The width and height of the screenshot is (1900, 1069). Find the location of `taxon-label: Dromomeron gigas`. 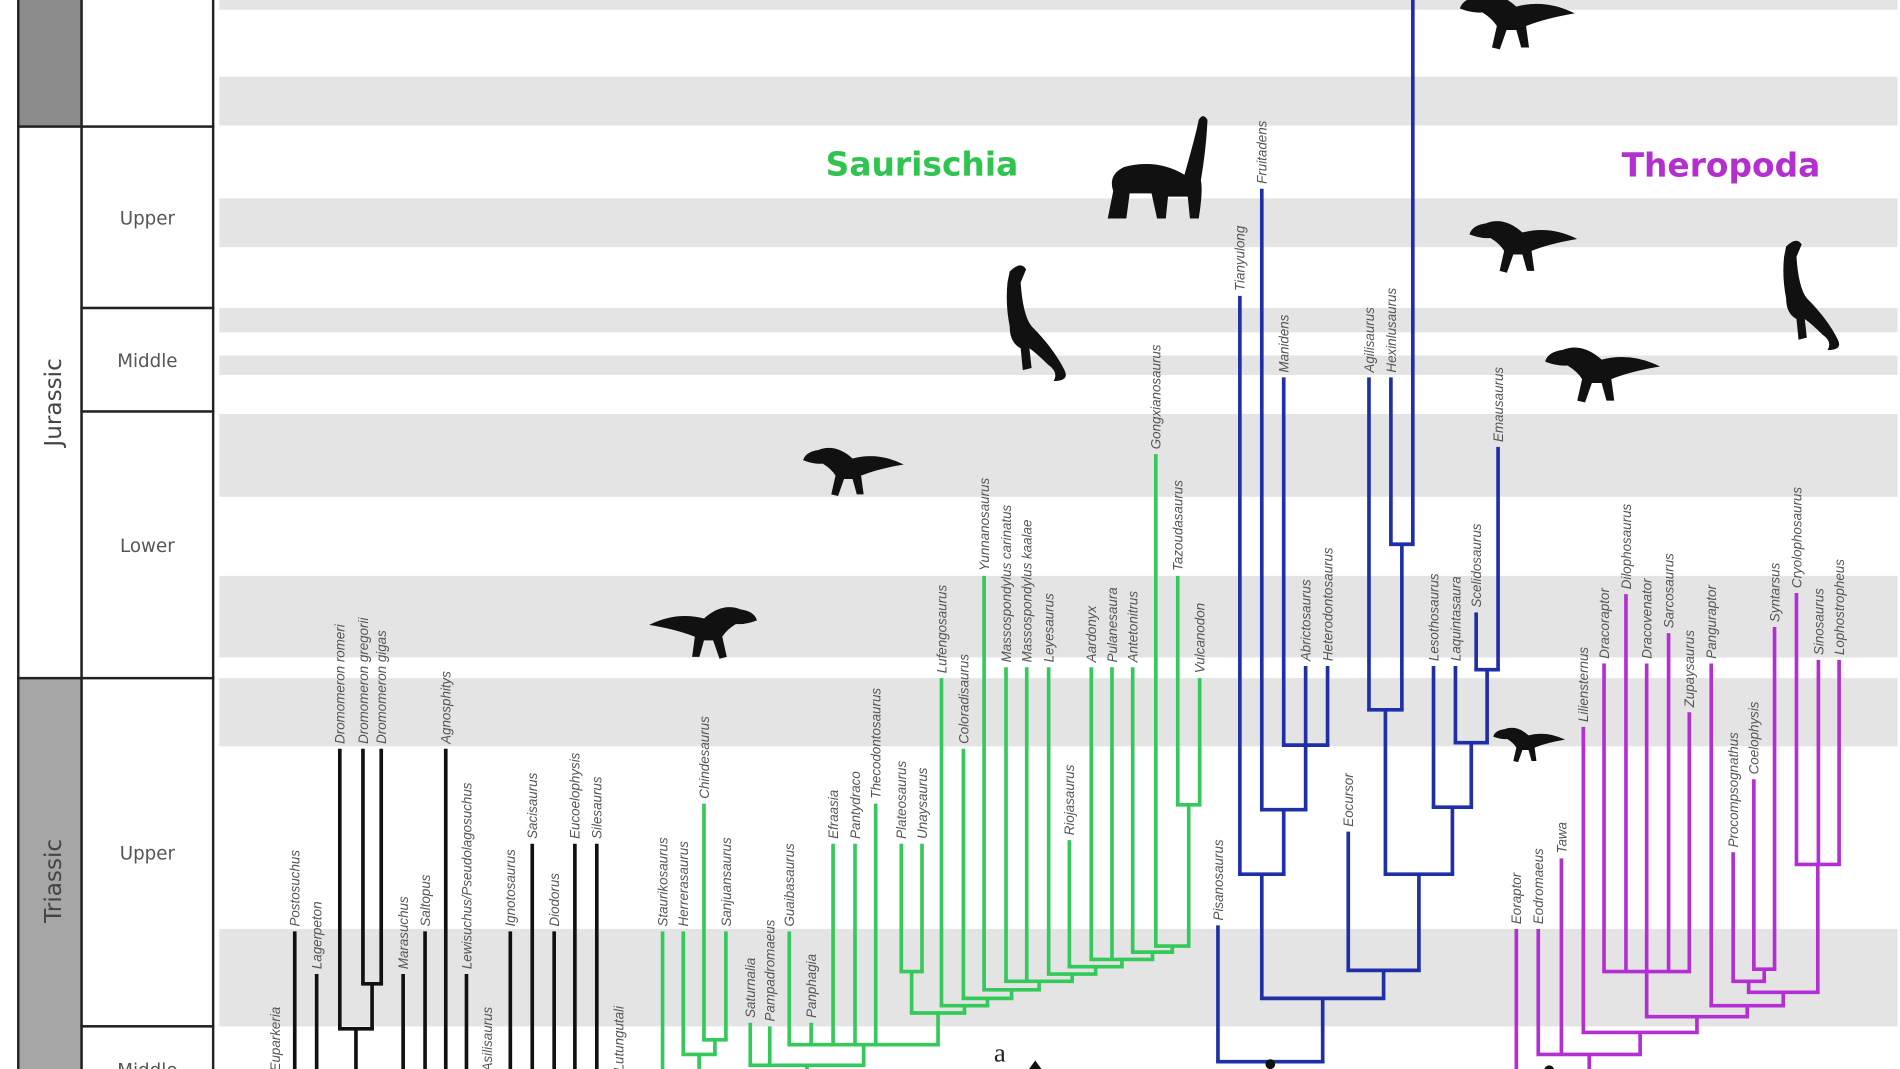

taxon-label: Dromomeron gigas is located at coordinates (381, 687).